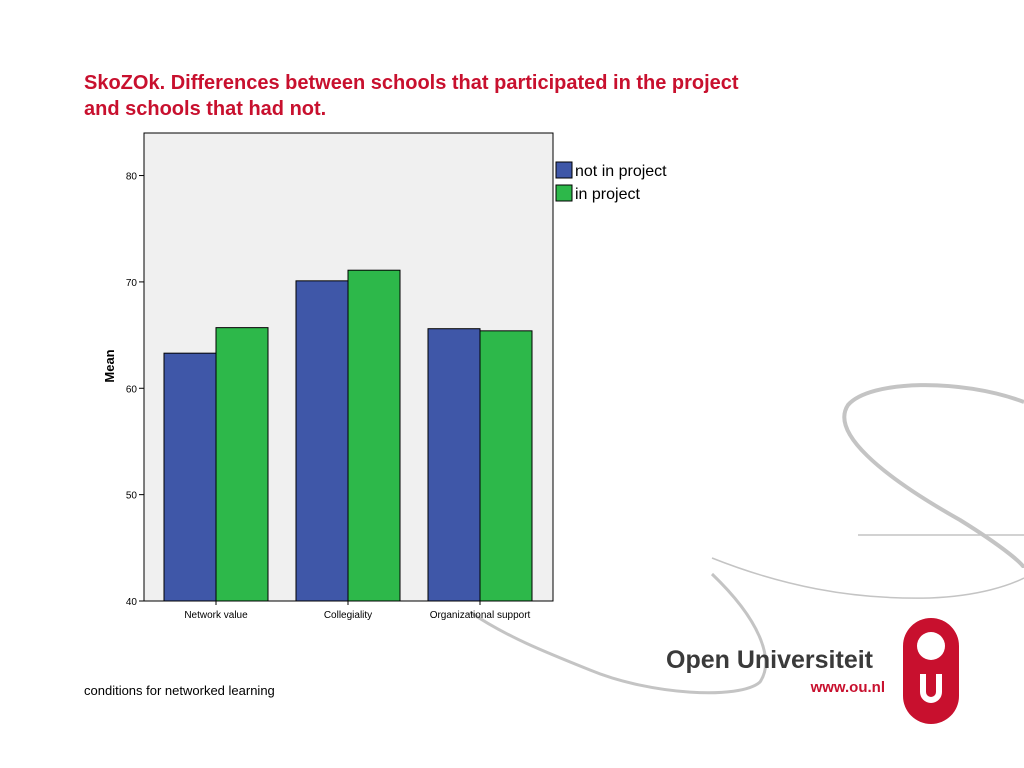 Image resolution: width=1024 pixels, height=768 pixels. What do you see at coordinates (607, 194) in the screenshot?
I see `legend-label-in-project: in project` at bounding box center [607, 194].